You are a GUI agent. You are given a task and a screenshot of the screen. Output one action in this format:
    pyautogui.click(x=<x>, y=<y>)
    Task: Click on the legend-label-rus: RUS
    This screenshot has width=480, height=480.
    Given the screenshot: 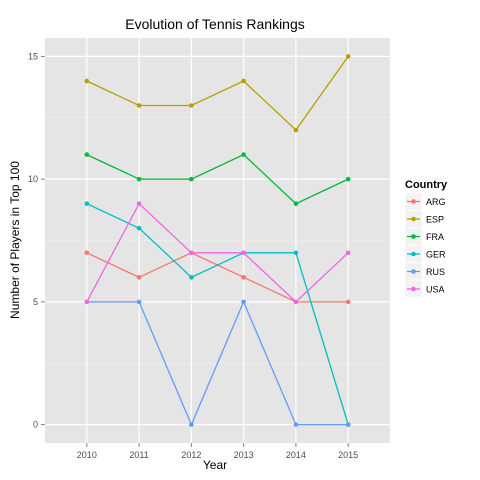 What is the action you would take?
    pyautogui.click(x=435, y=272)
    